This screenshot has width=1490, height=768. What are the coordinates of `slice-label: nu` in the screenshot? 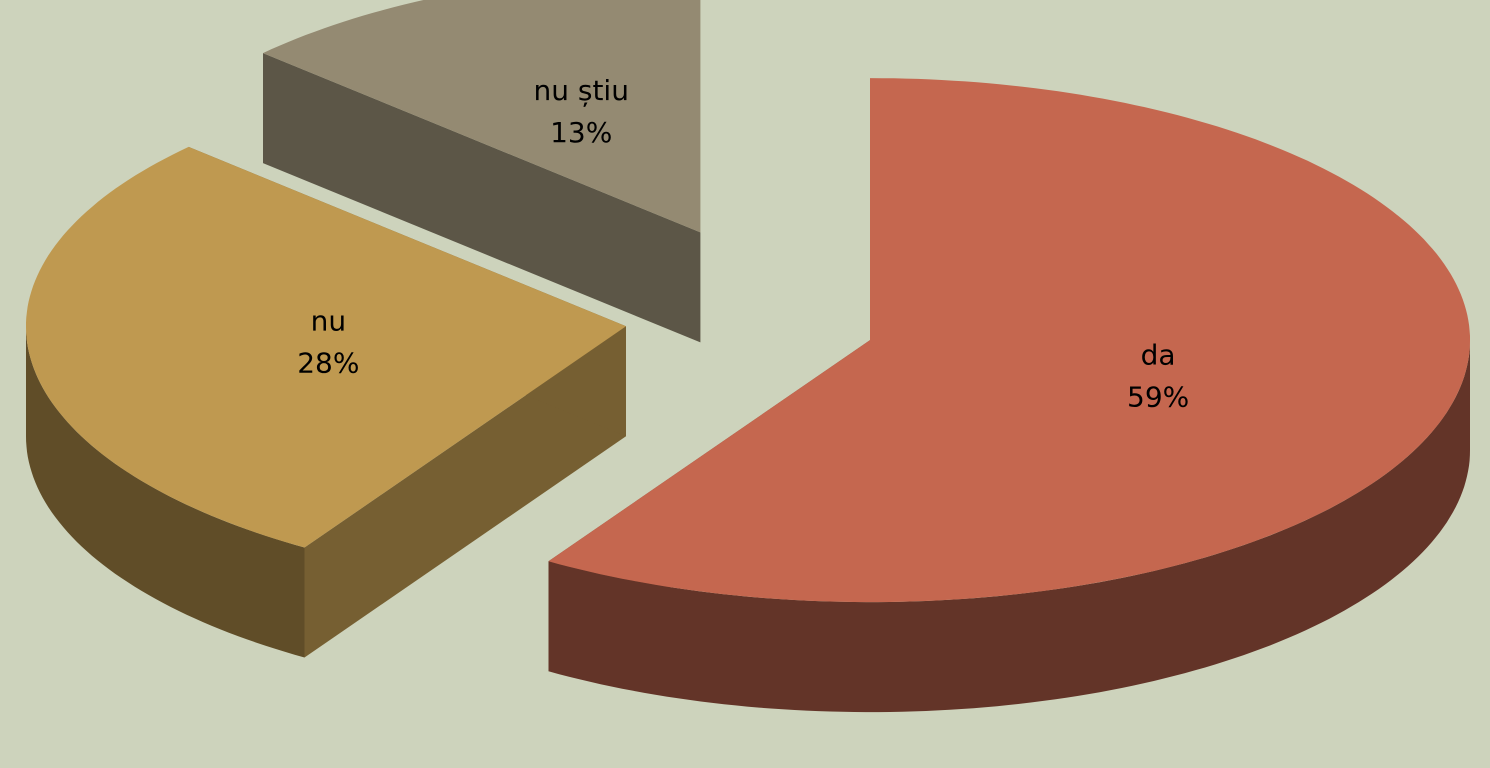 It's located at (329, 321).